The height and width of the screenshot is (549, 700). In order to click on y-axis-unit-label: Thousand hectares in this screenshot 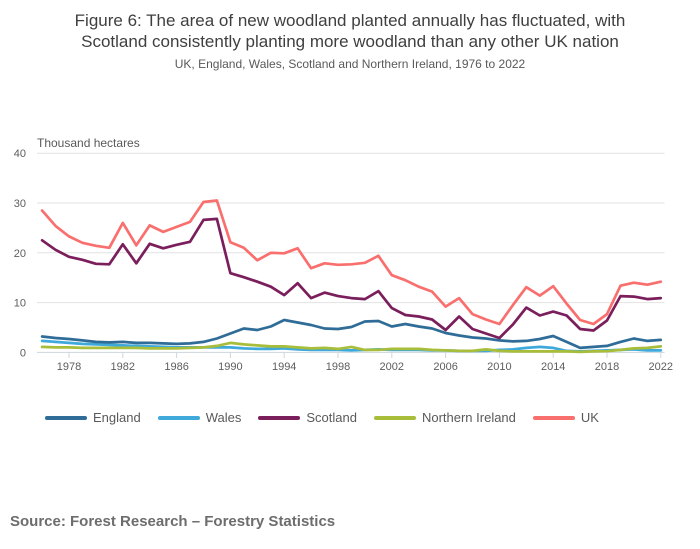, I will do `click(88, 143)`.